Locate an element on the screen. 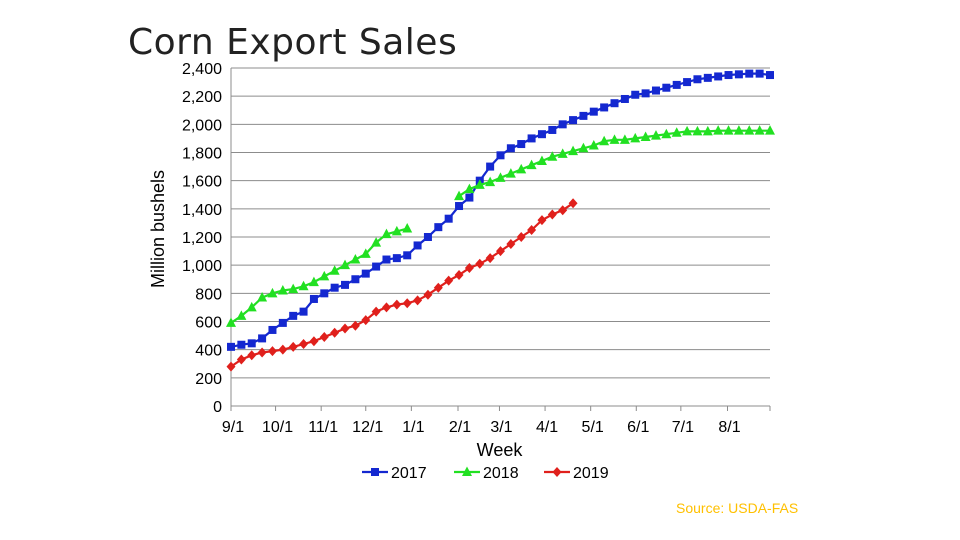 The width and height of the screenshot is (960, 540). x-tick-label: 11/1 is located at coordinates (323, 427).